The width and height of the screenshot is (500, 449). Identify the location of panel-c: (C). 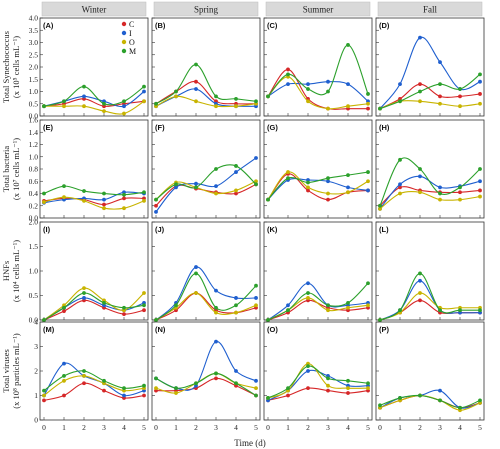
(318, 67).